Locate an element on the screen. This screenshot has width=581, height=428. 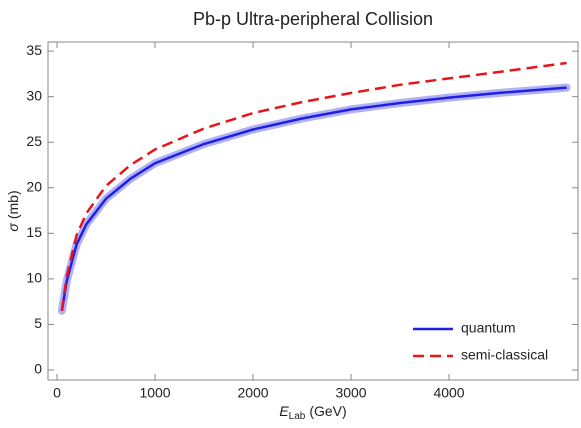
y-tick-label: 30 is located at coordinates (34, 95).